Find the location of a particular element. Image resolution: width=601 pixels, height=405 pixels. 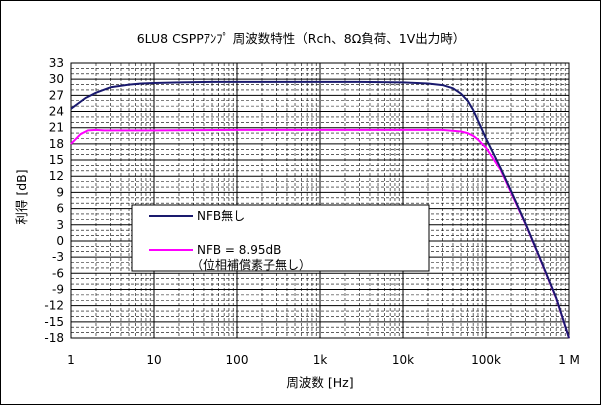

y-tick-label: 6 is located at coordinates (60, 209).